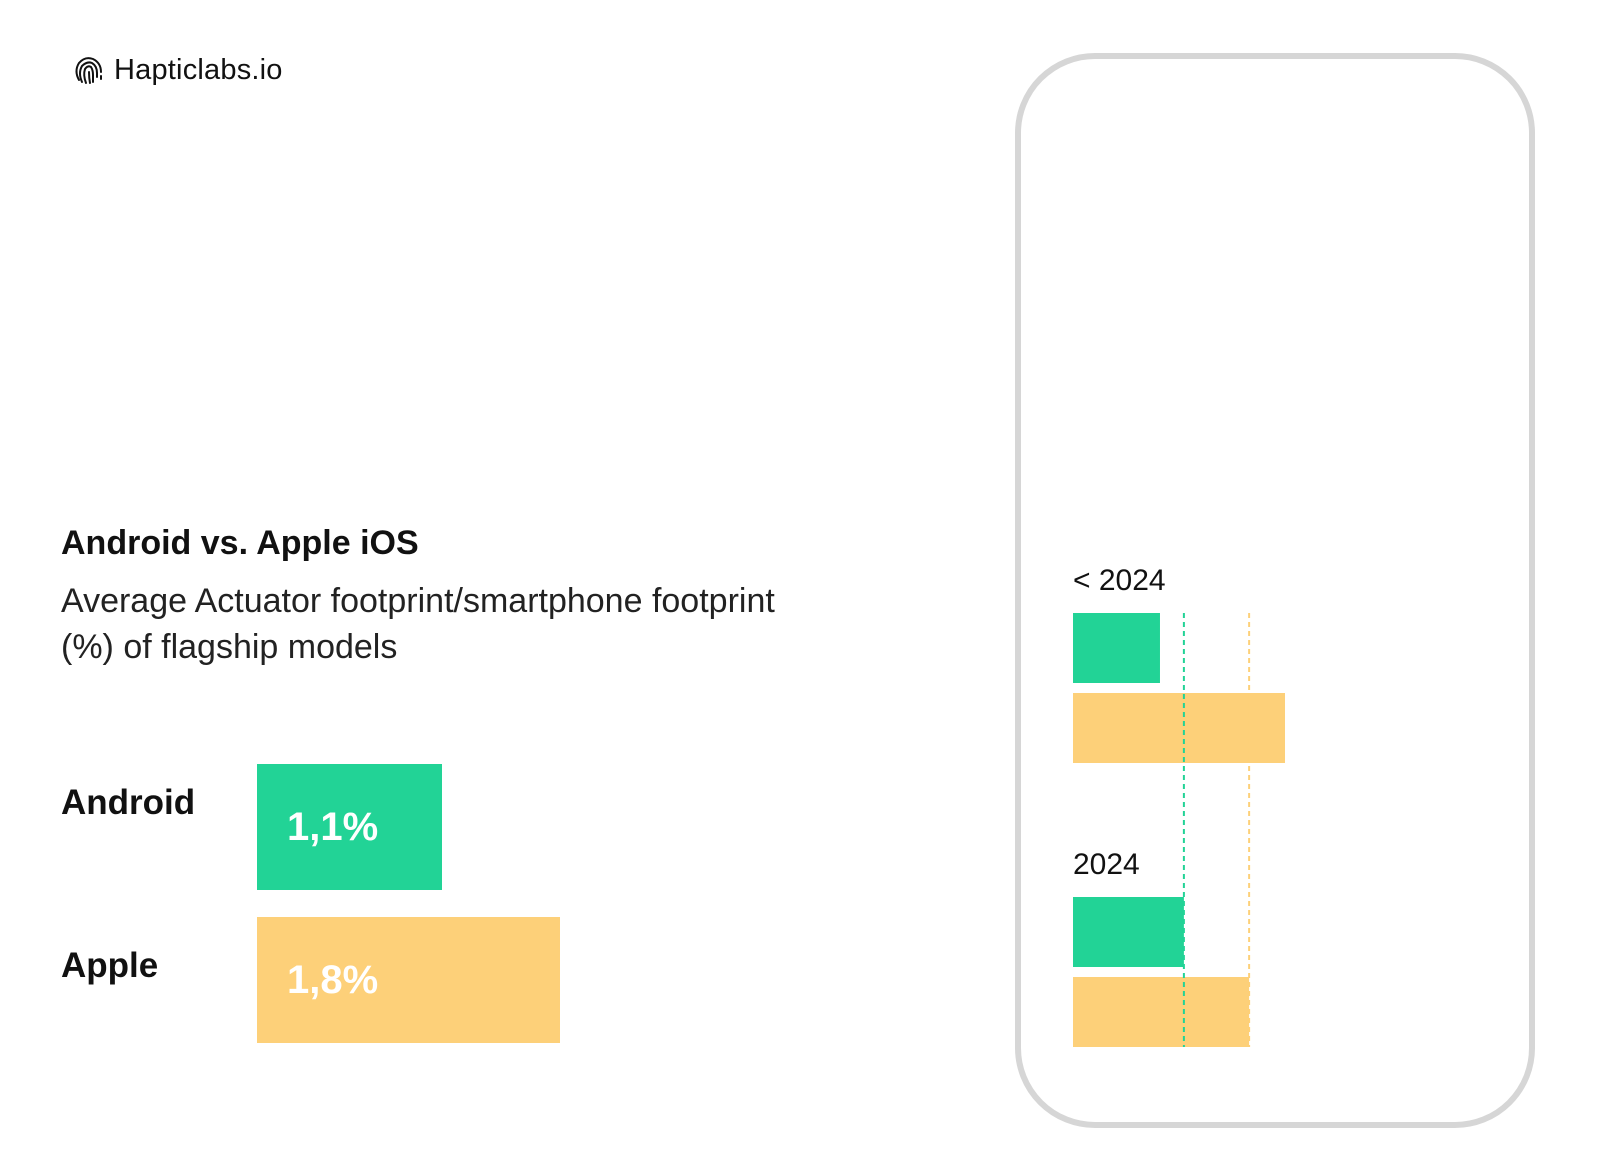 Image resolution: width=1600 pixels, height=1163 pixels. I want to click on bar-android: 1,1%, so click(350, 827).